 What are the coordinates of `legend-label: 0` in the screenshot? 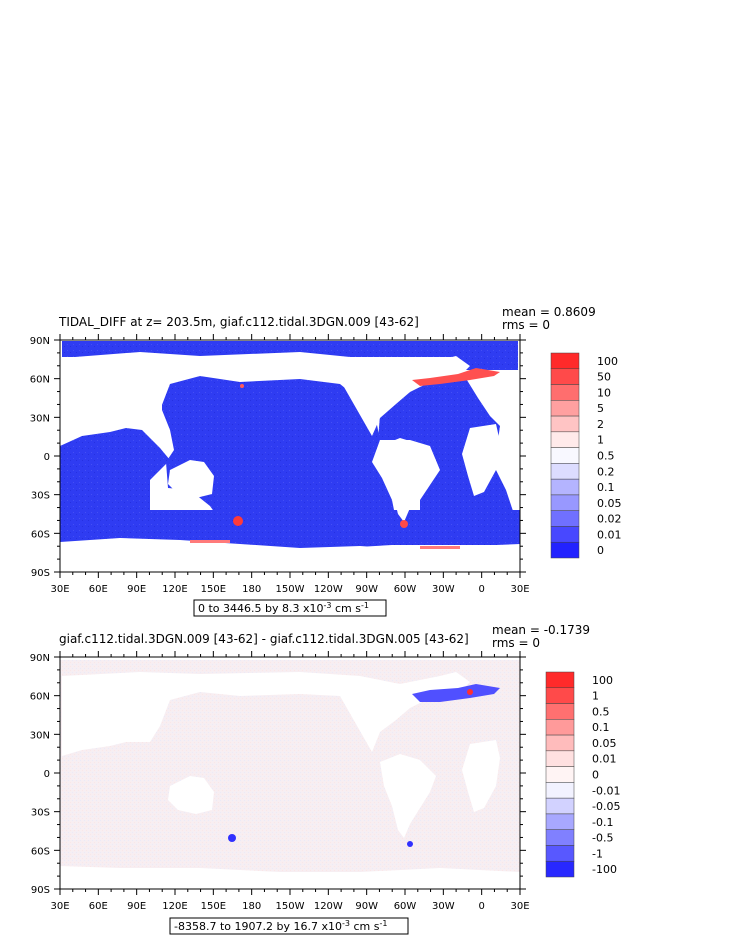 It's located at (600, 550).